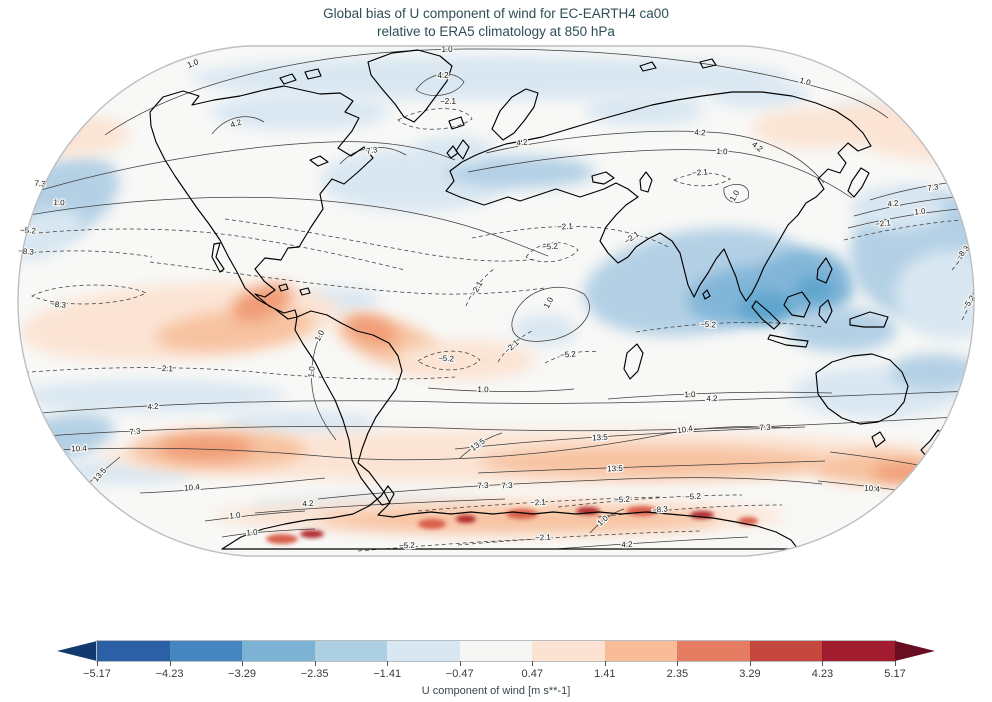 This screenshot has height=702, width=992. What do you see at coordinates (387, 674) in the screenshot?
I see `colorbar-tick-label: −1.41` at bounding box center [387, 674].